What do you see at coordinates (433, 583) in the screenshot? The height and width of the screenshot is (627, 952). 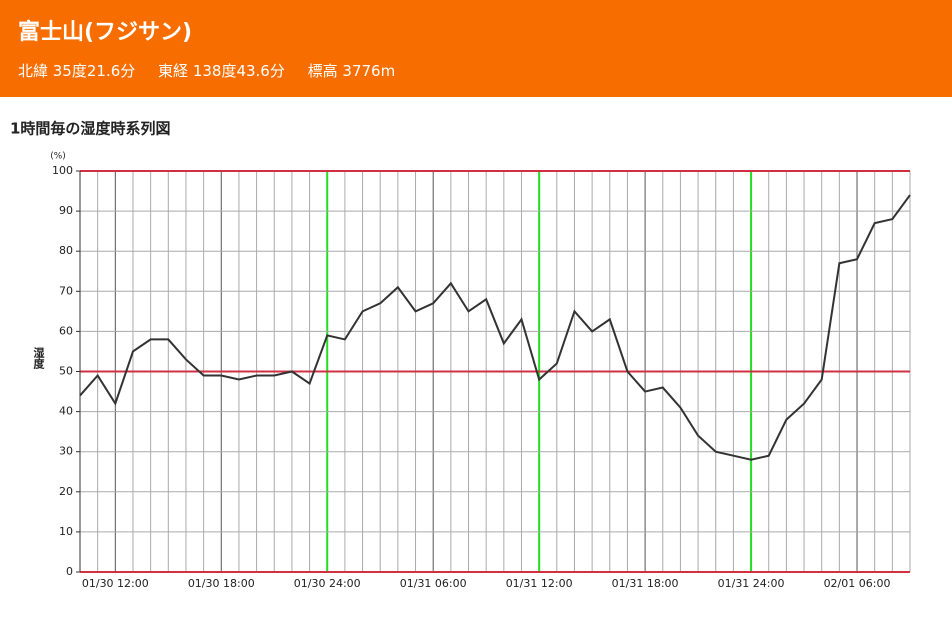 I see `x-tick-label: 01/31 06:00` at bounding box center [433, 583].